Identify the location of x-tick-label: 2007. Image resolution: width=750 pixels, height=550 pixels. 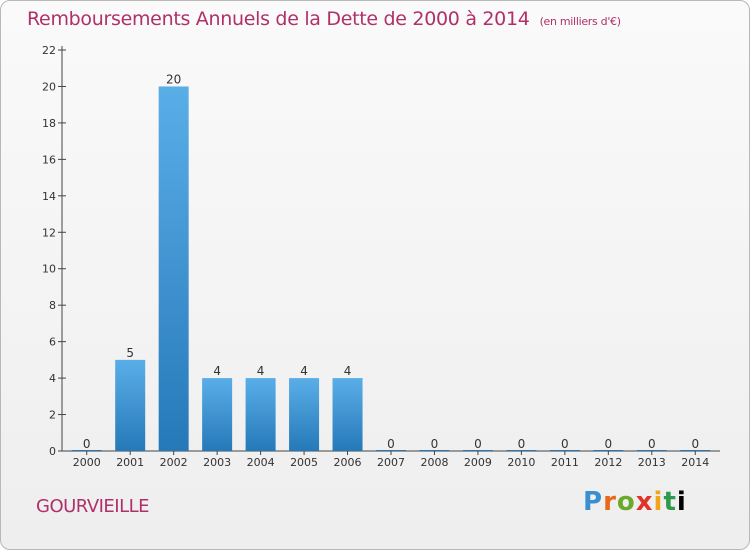
(391, 462).